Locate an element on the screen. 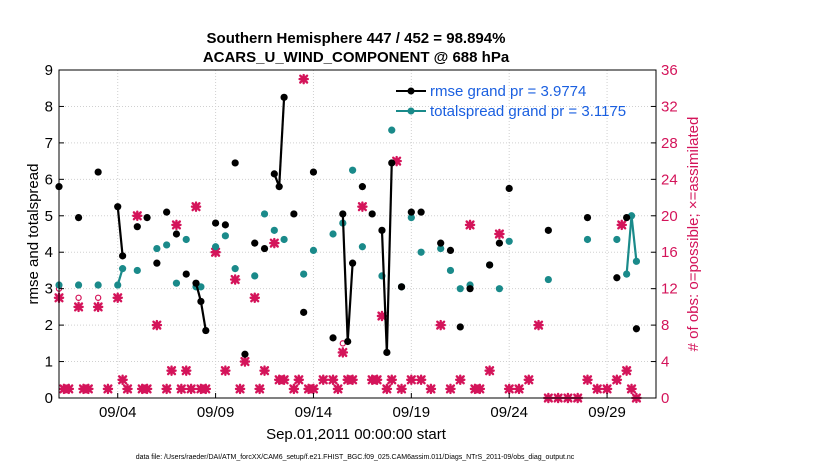 This screenshot has width=830, height=470. legend-rmse-marker is located at coordinates (411, 91).